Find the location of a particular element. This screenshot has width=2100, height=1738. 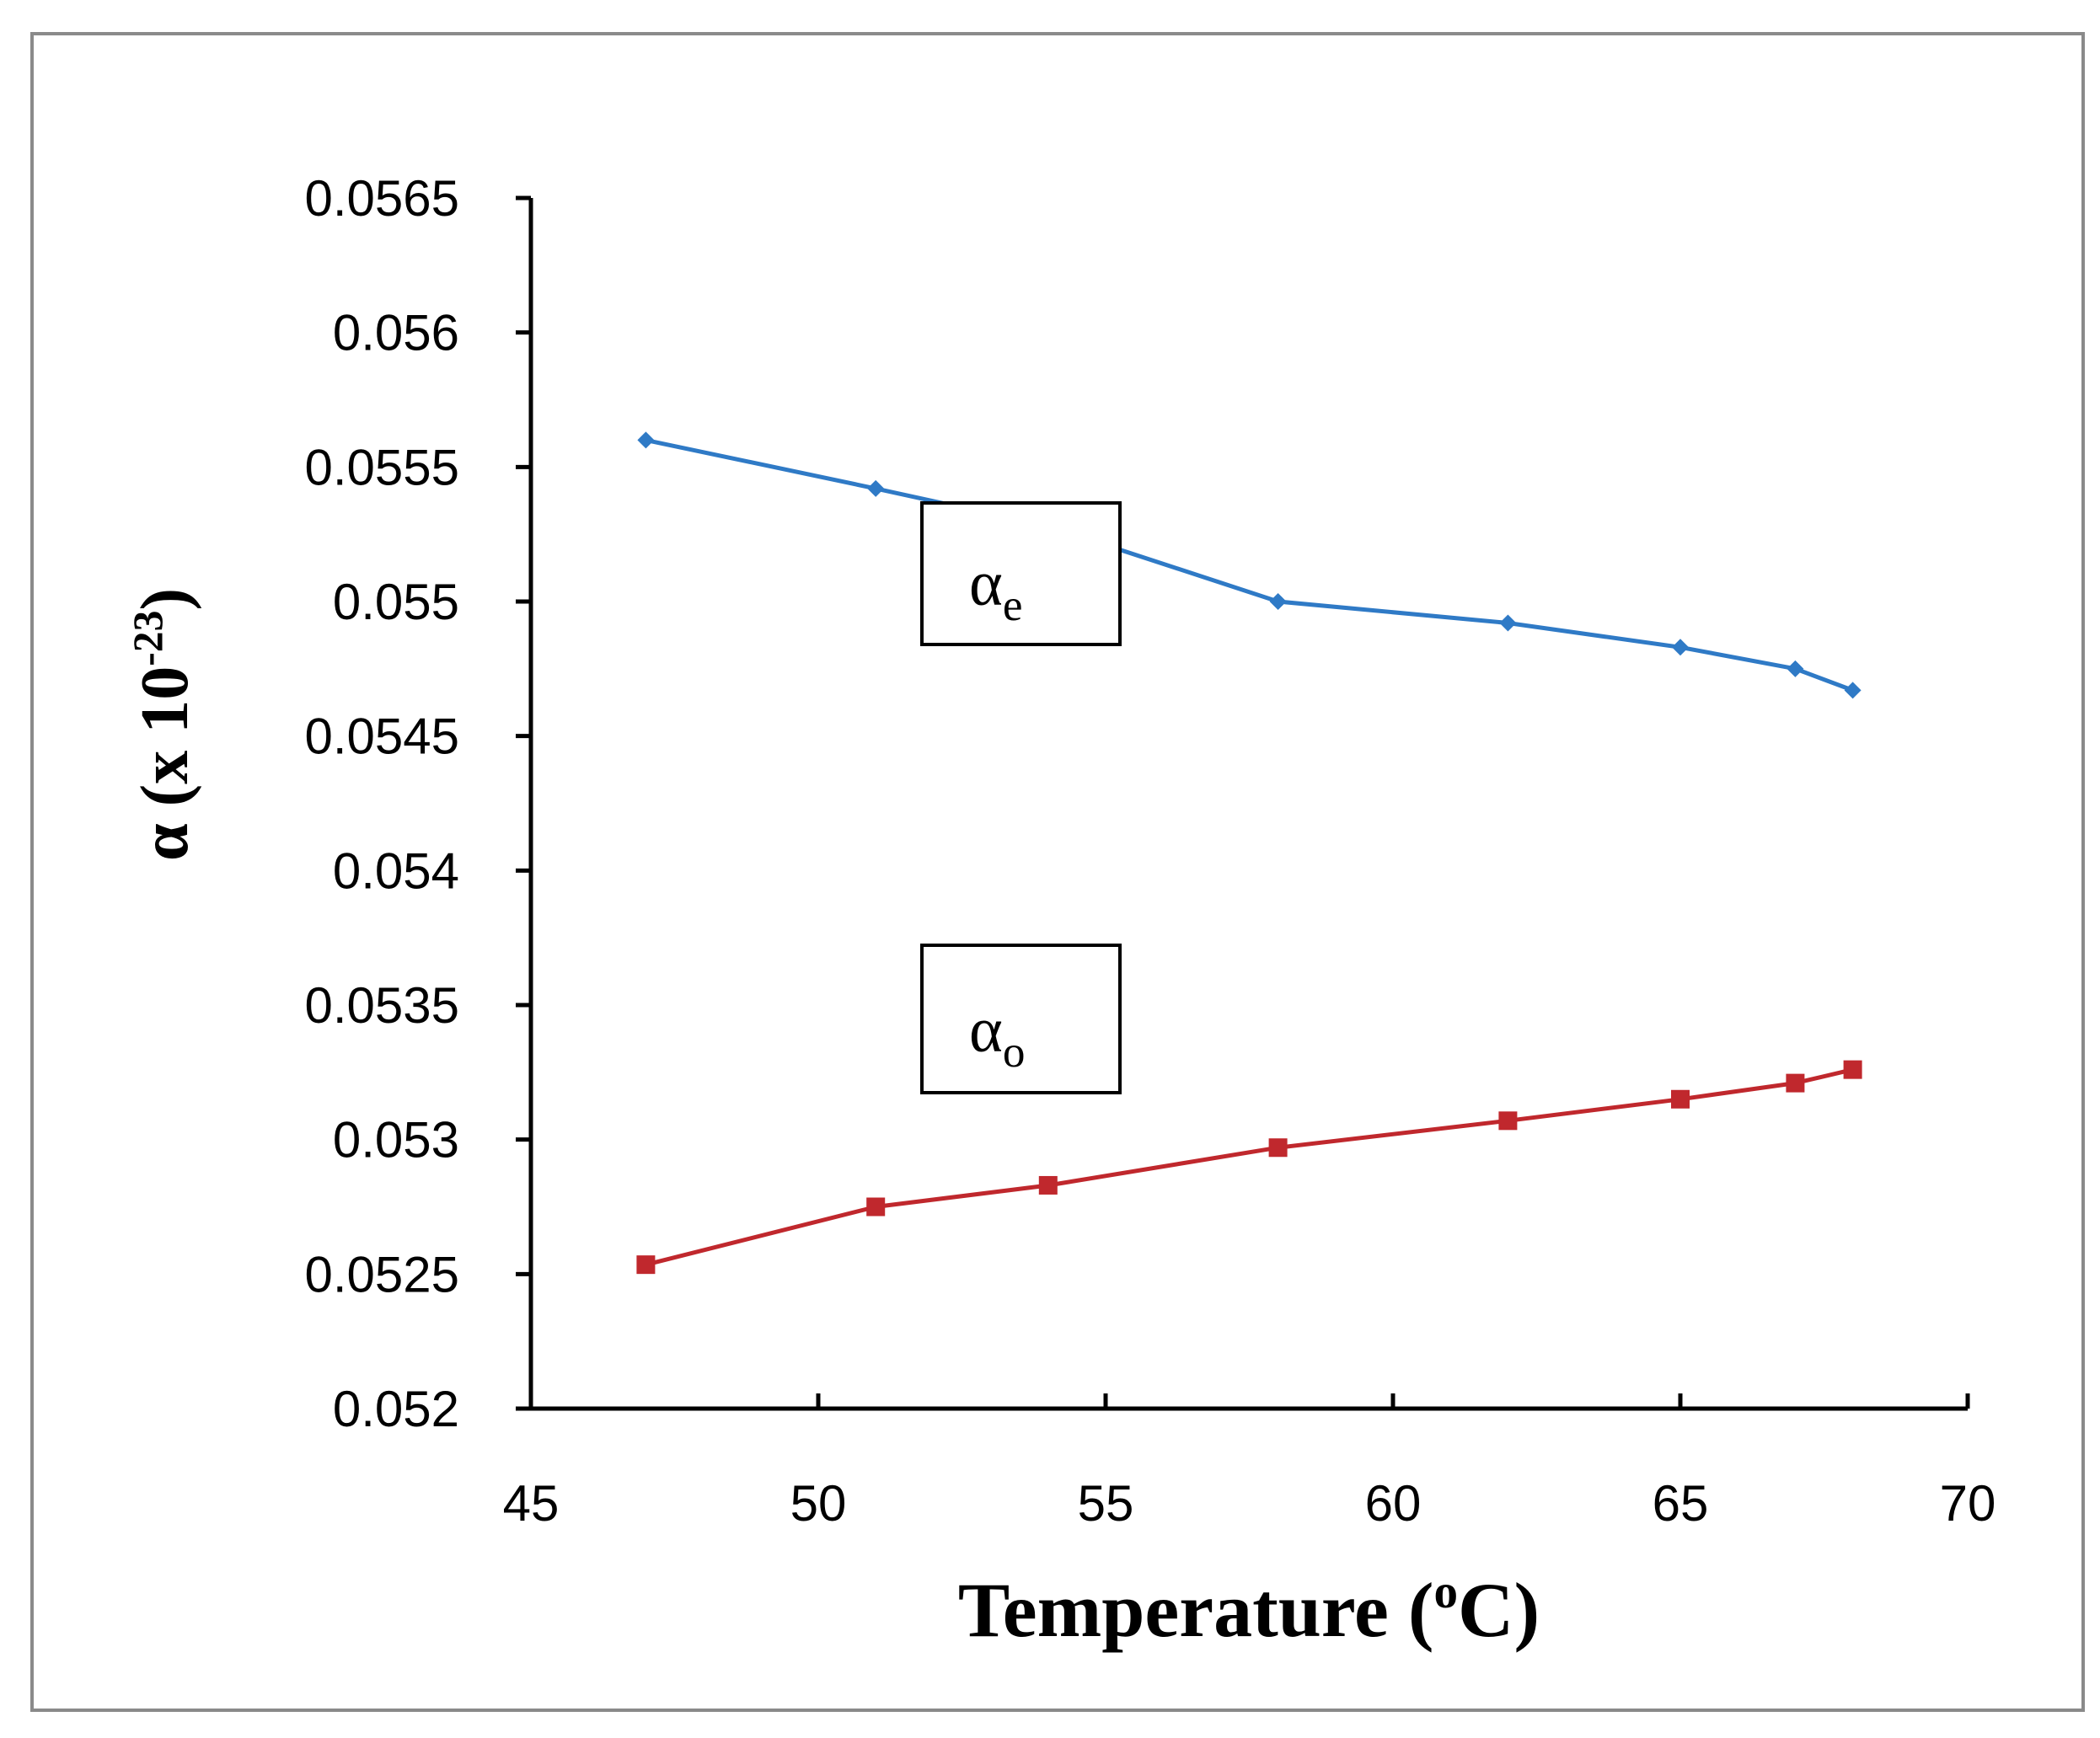

legend-box-alpha-e is located at coordinates (1021, 573).